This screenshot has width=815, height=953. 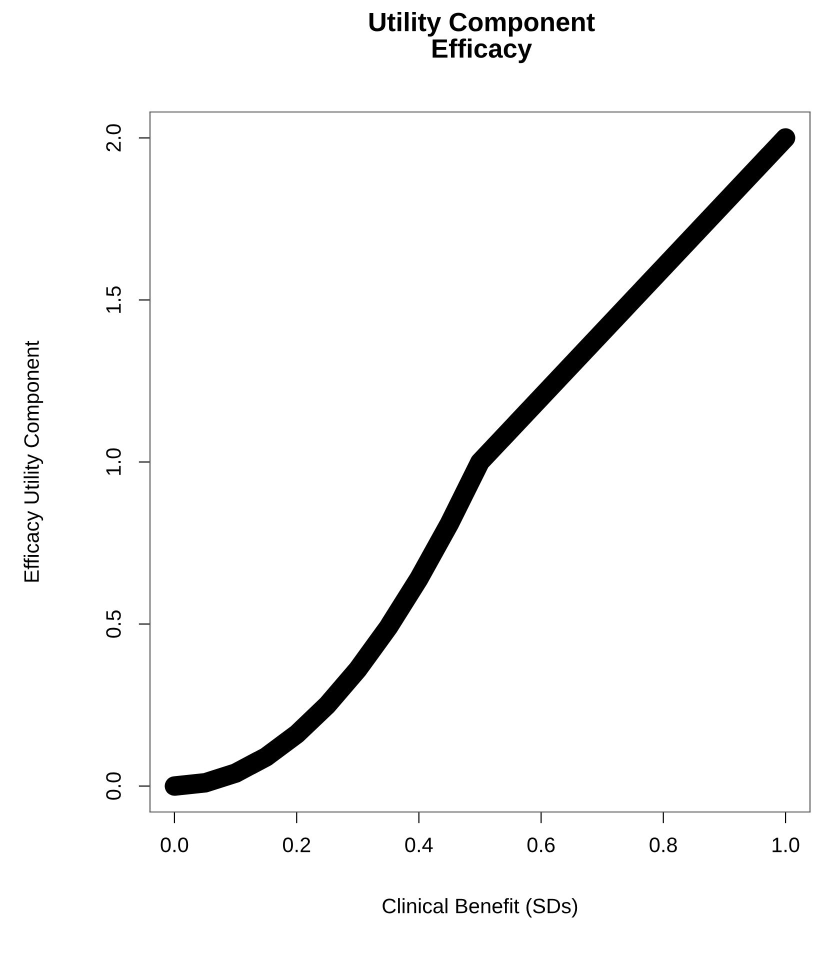 What do you see at coordinates (174, 845) in the screenshot?
I see `x-tick-label: 0.0` at bounding box center [174, 845].